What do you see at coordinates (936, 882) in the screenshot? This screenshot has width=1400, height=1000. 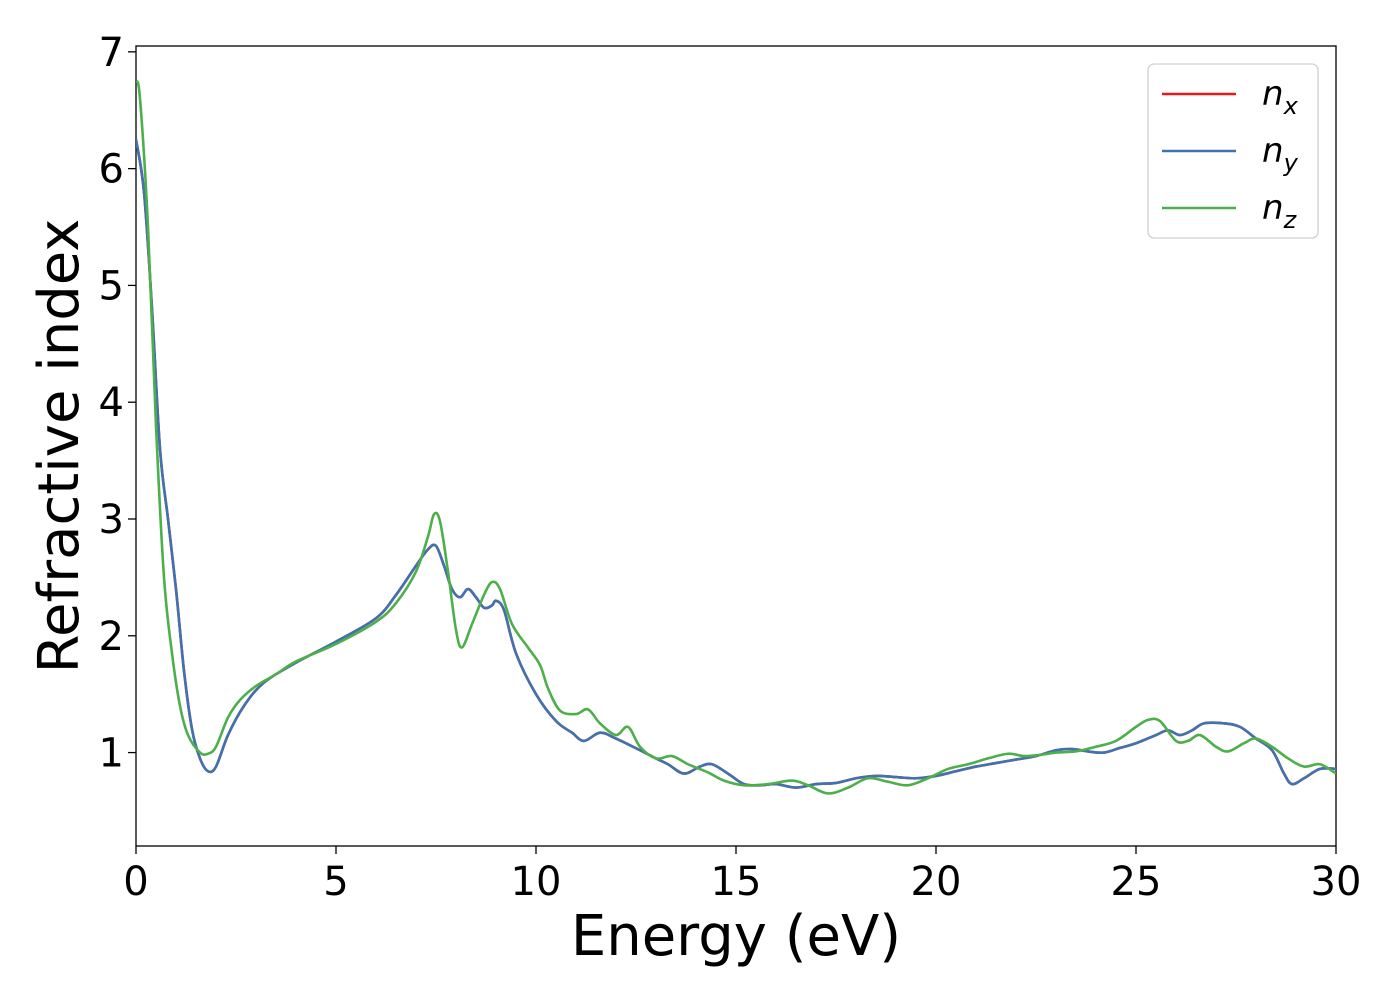 I see `x-tick-label: 20` at bounding box center [936, 882].